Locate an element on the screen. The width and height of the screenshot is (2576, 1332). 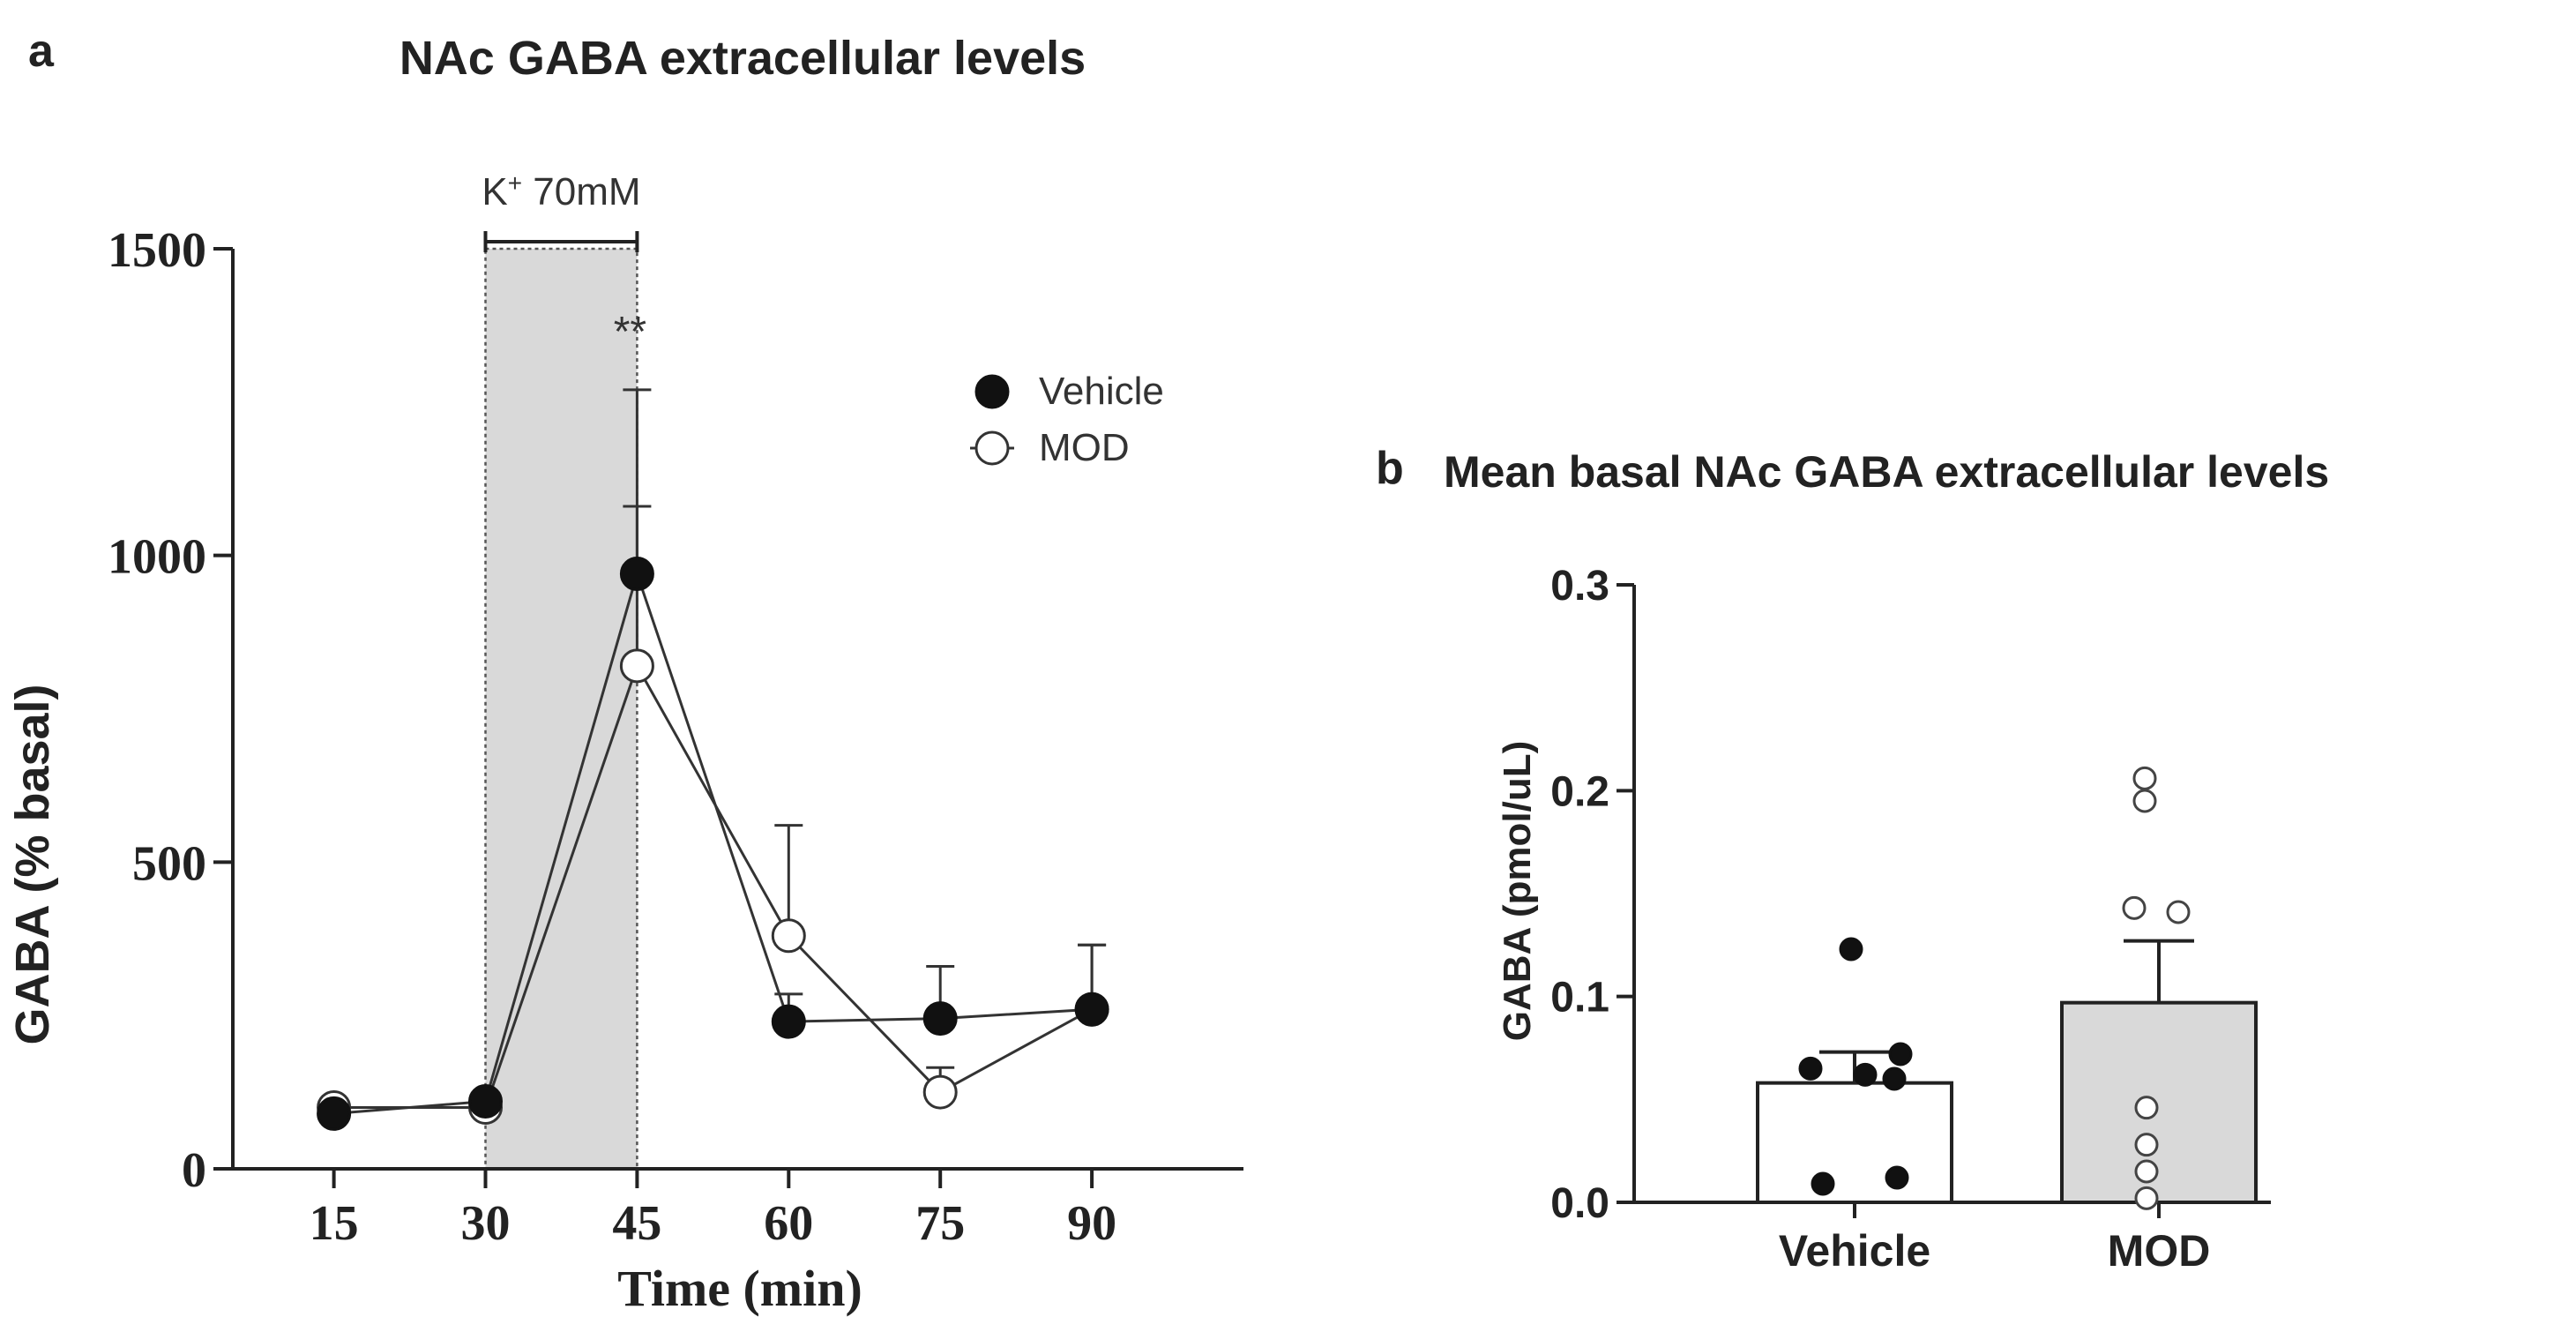
b-axis-ticks: 0.0 0.1 0.2 0.3 Vehicle MOD is located at coordinates (1880, 919).